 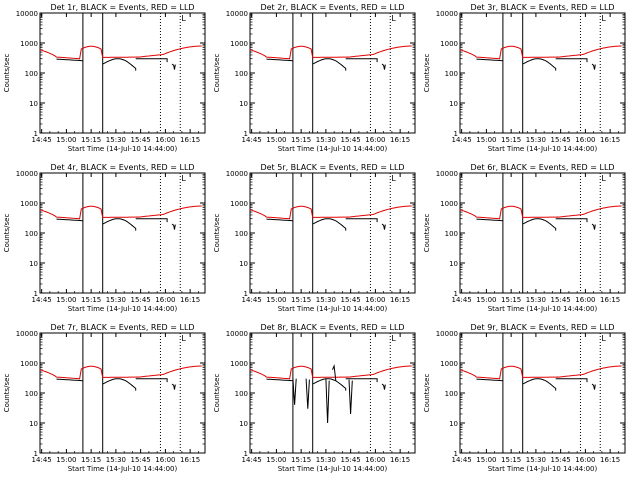 I want to click on chart-title: Det 8r, BLACK = Events, RED = LLD, so click(x=332, y=327).